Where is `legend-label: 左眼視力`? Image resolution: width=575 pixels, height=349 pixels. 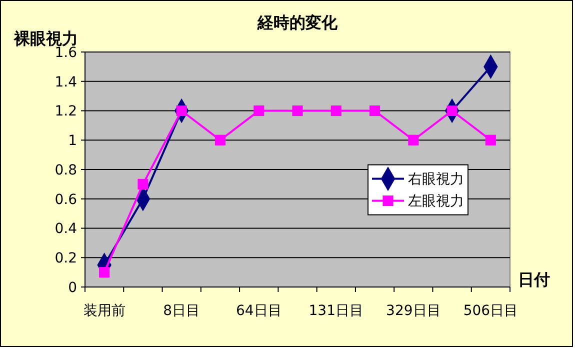 legend-label: 左眼視力 is located at coordinates (436, 202).